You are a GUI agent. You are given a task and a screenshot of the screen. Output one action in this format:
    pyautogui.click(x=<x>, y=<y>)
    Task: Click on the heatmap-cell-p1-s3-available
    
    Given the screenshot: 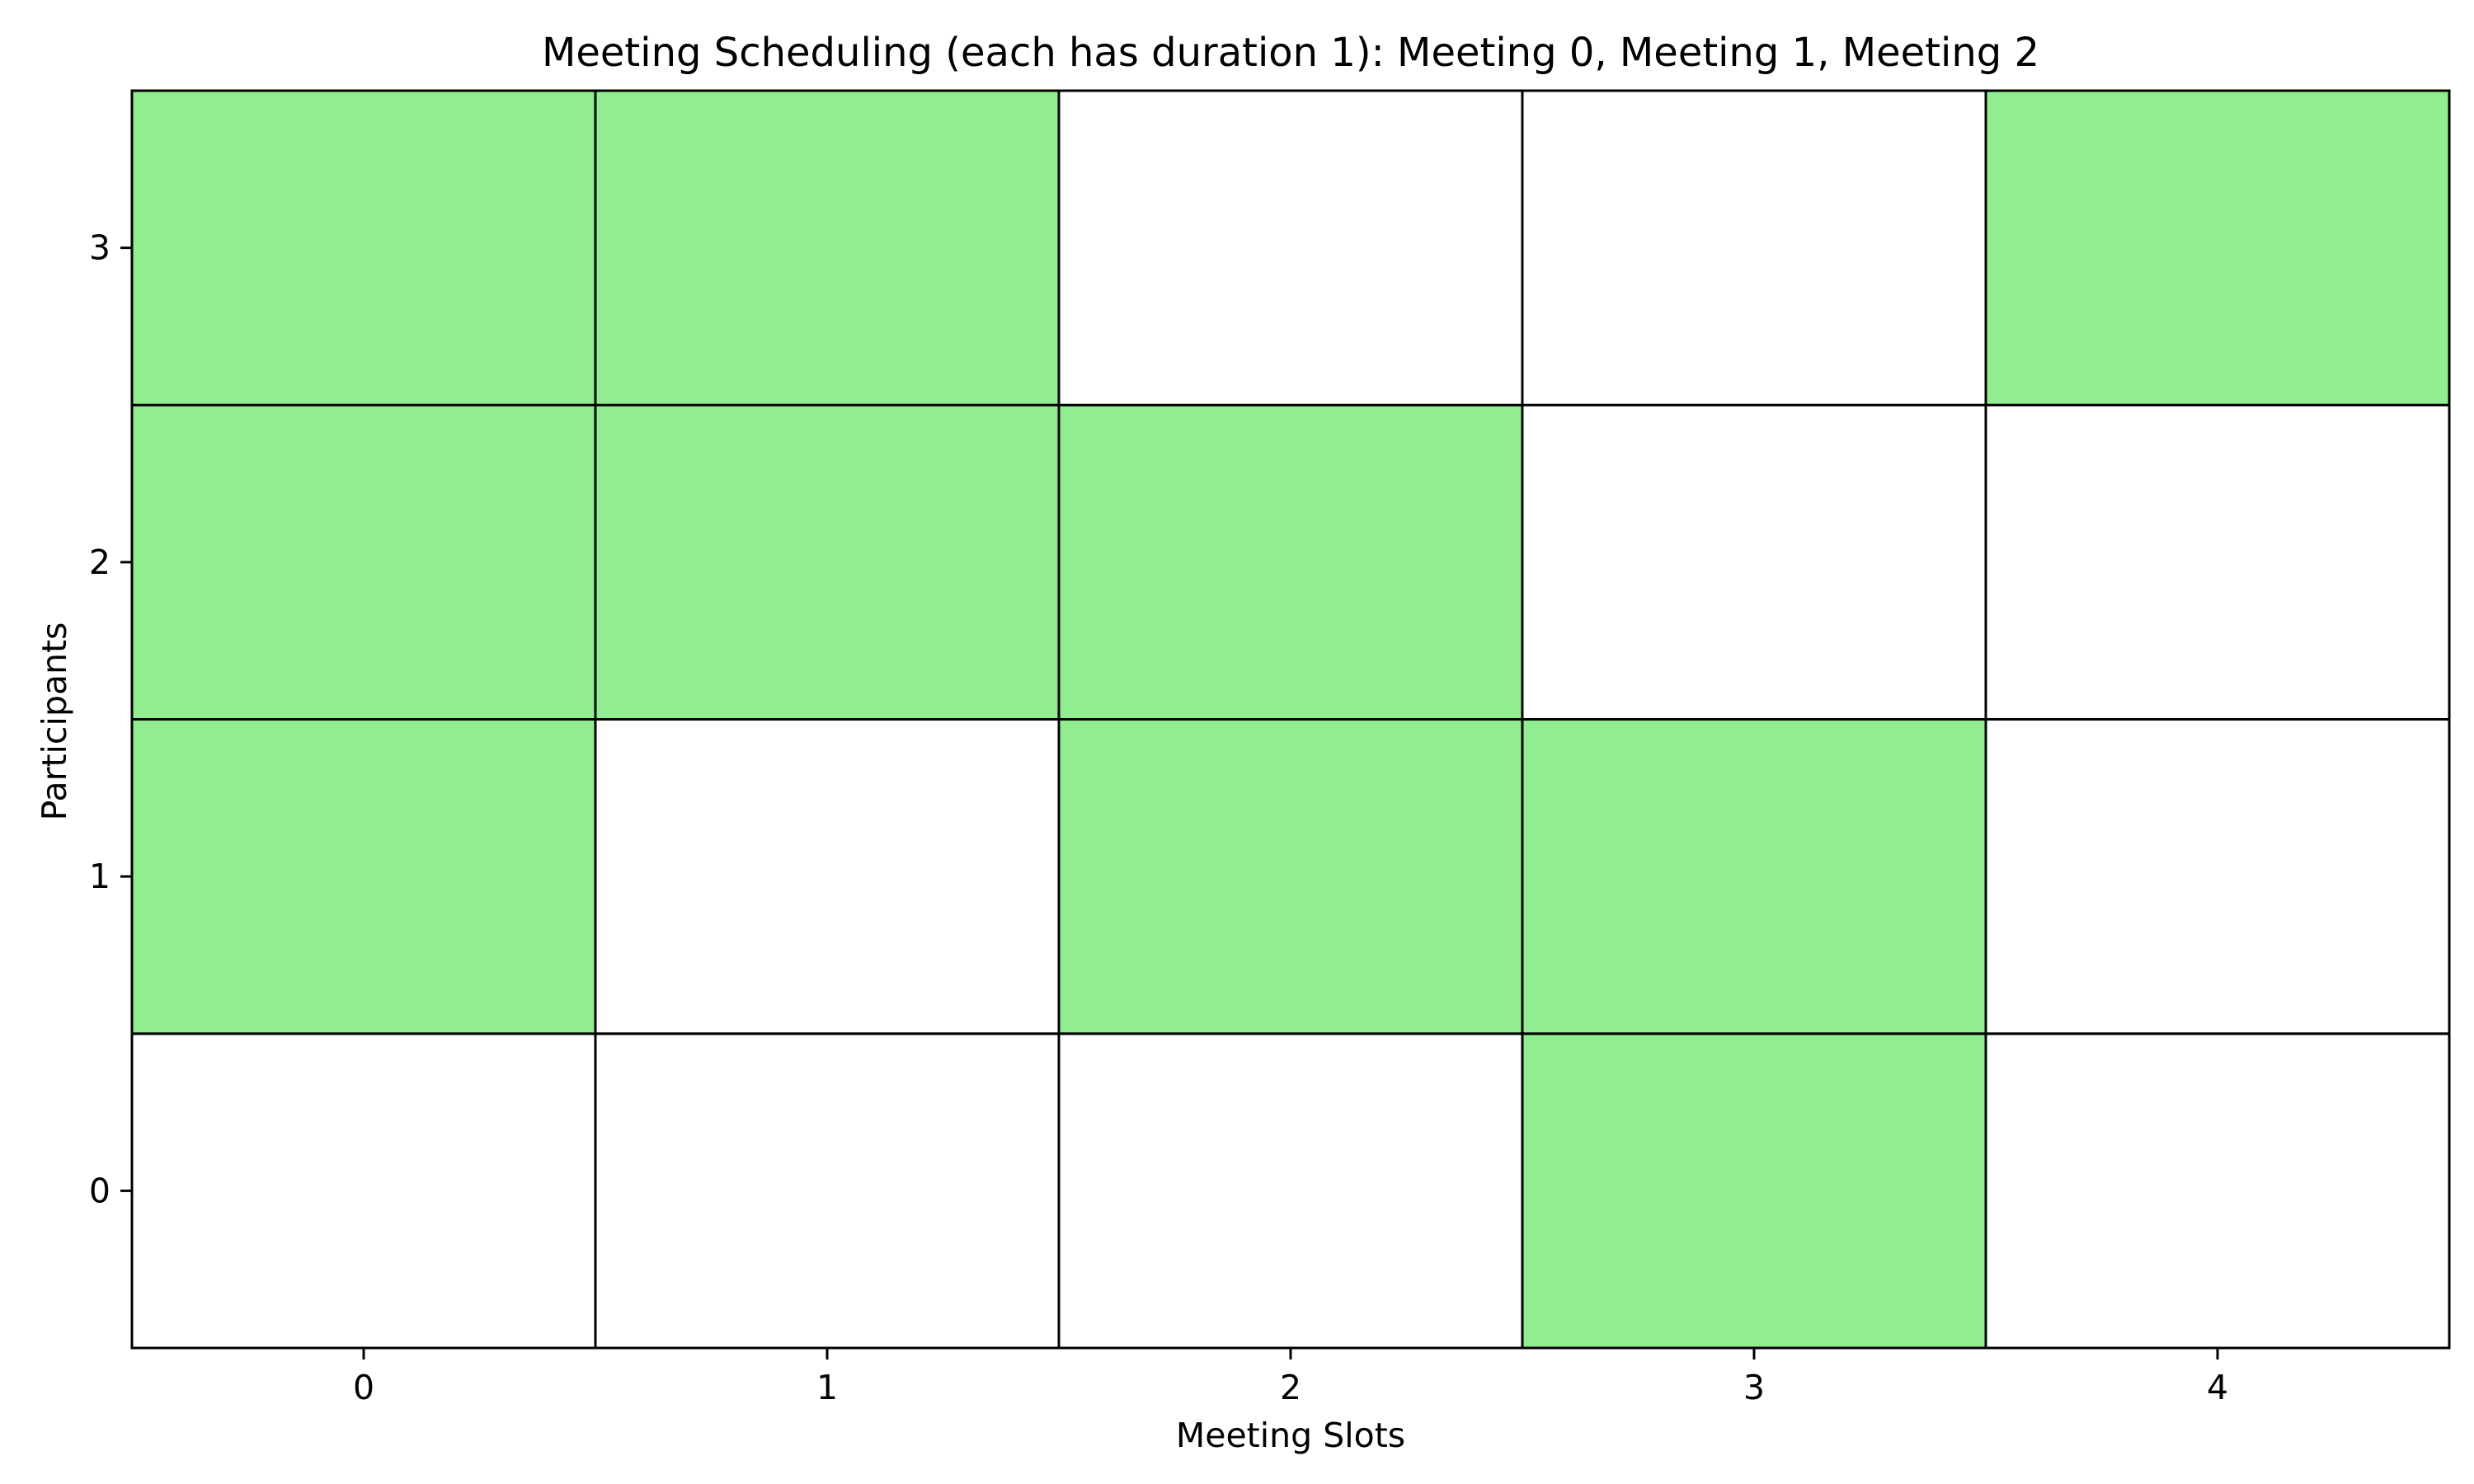 What is the action you would take?
    pyautogui.click(x=1754, y=877)
    